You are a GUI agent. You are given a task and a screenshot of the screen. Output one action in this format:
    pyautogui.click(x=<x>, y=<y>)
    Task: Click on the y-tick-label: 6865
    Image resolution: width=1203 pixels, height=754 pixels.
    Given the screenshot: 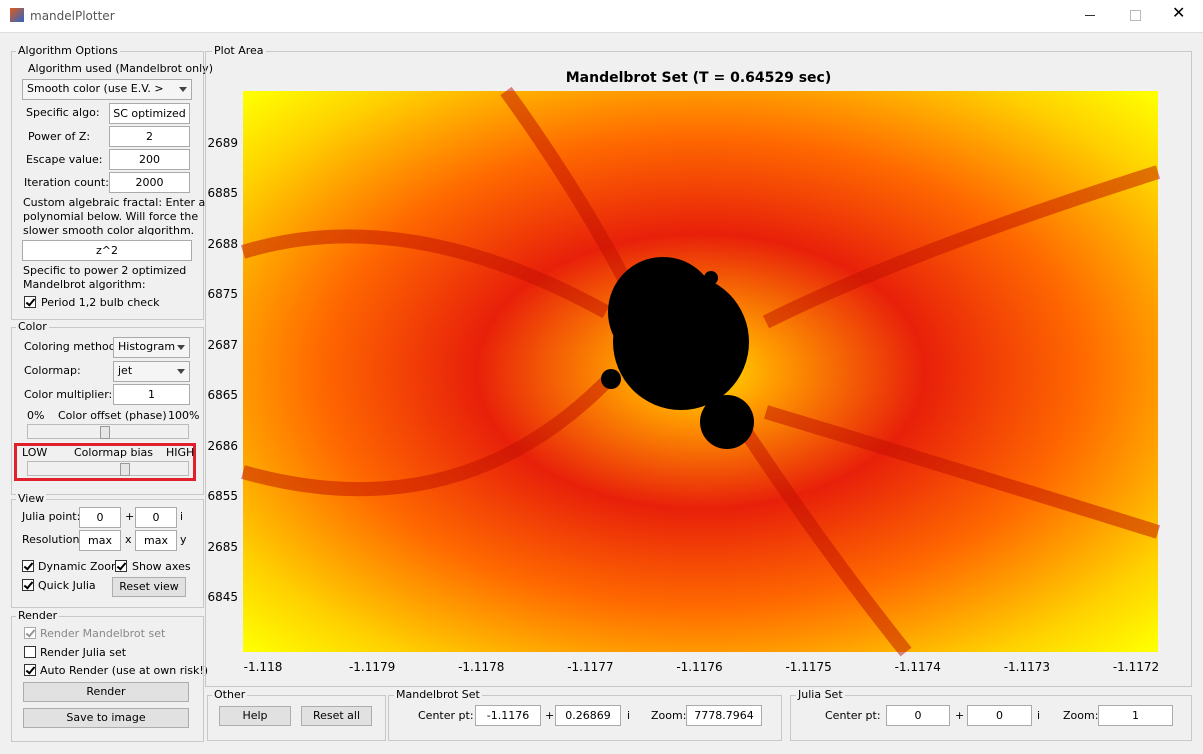 What is the action you would take?
    pyautogui.click(x=222, y=395)
    